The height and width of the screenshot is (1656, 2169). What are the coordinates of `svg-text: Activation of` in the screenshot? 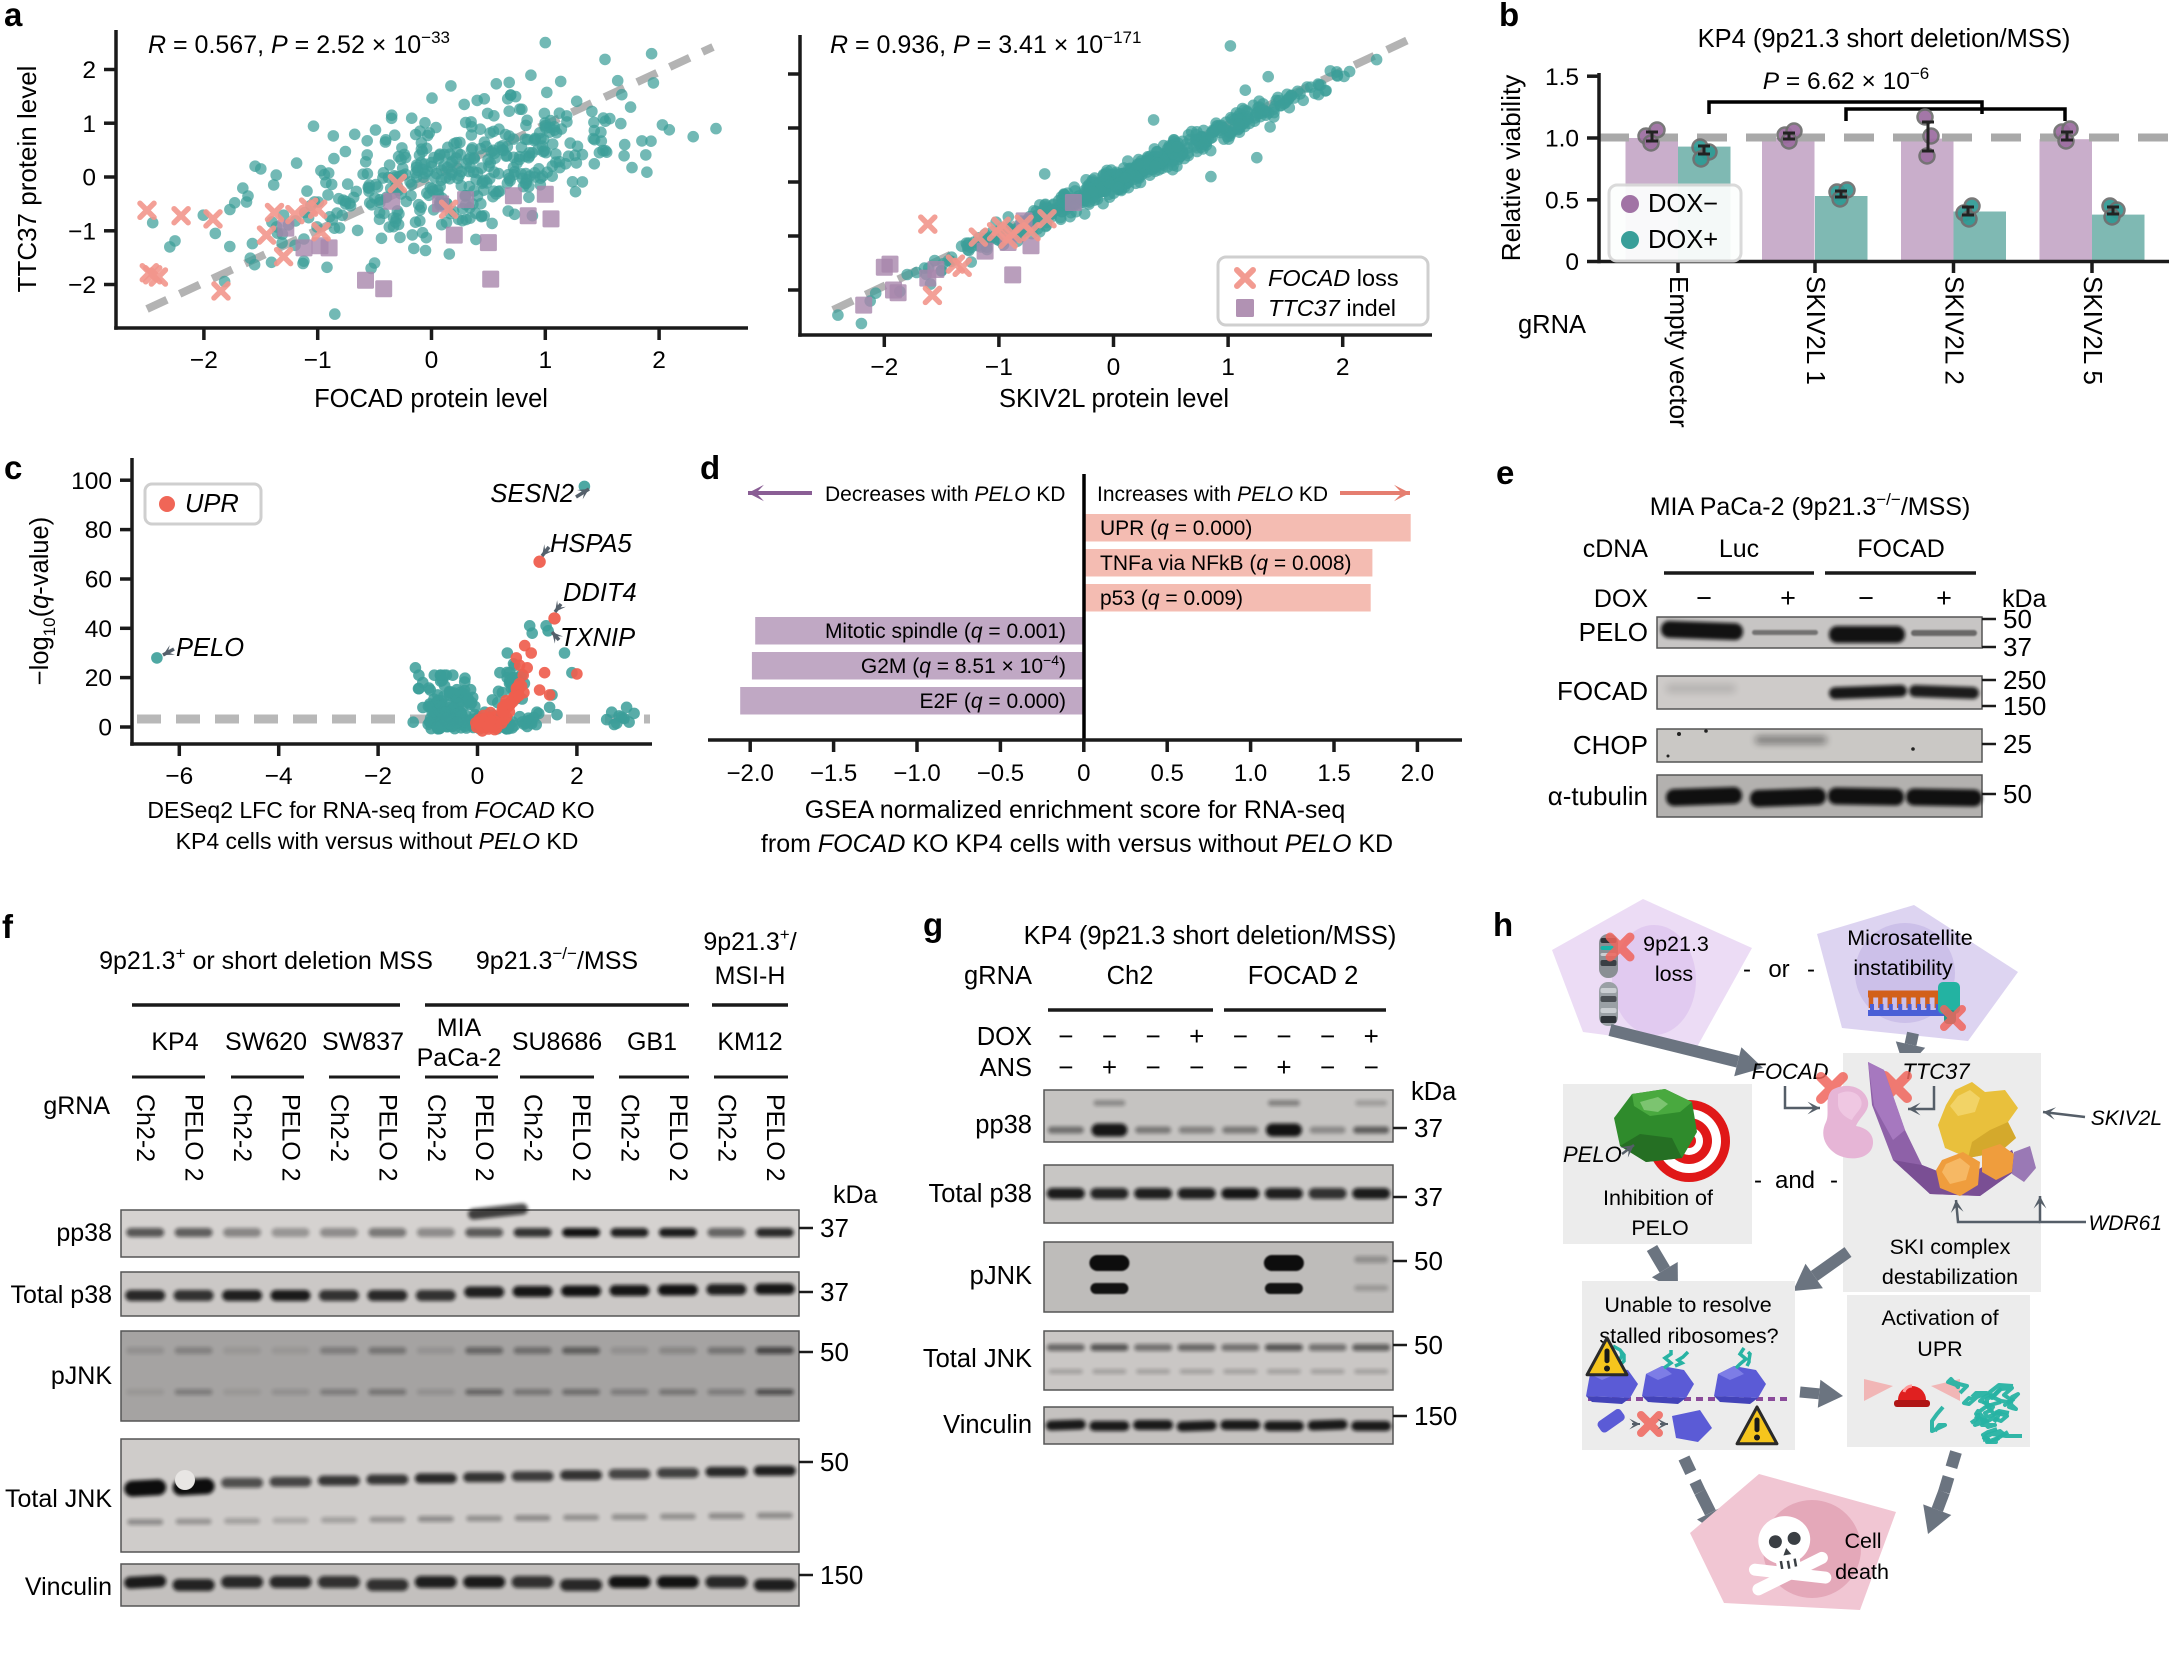 It's located at (1939, 1318).